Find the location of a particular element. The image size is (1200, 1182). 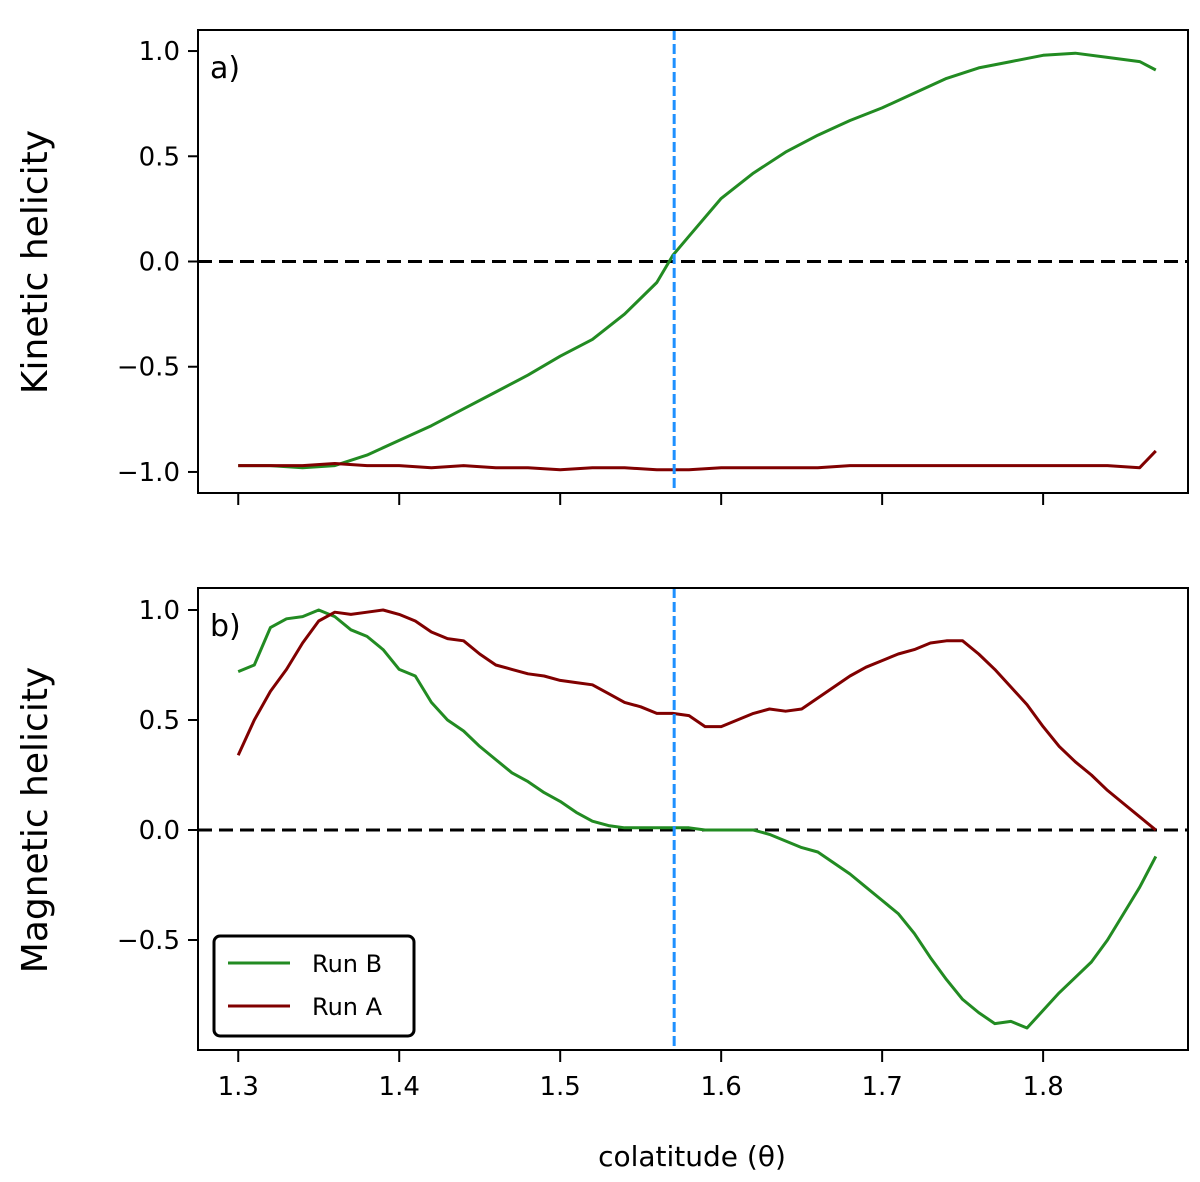

y-tick-label-a: −0.5 is located at coordinates (148, 368).